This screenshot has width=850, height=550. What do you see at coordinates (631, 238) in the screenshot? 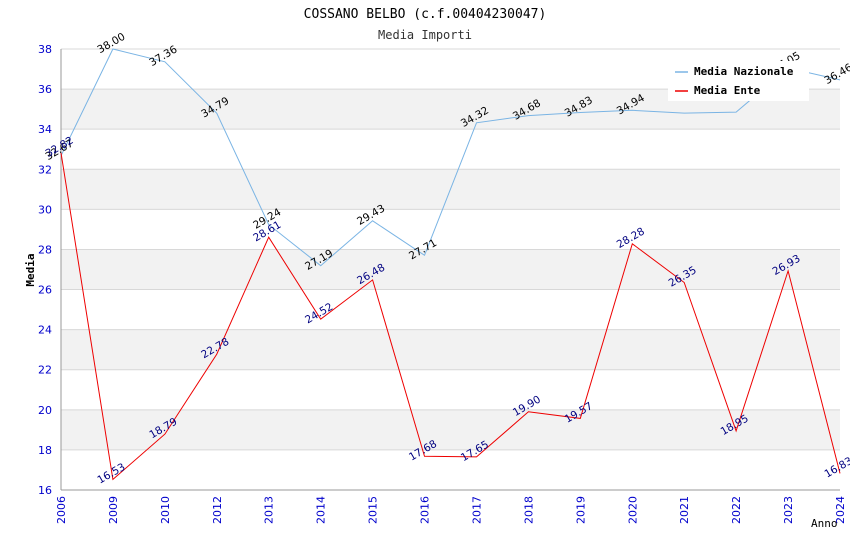
I see `data-label-media-ente-2020: 28.28` at bounding box center [631, 238].